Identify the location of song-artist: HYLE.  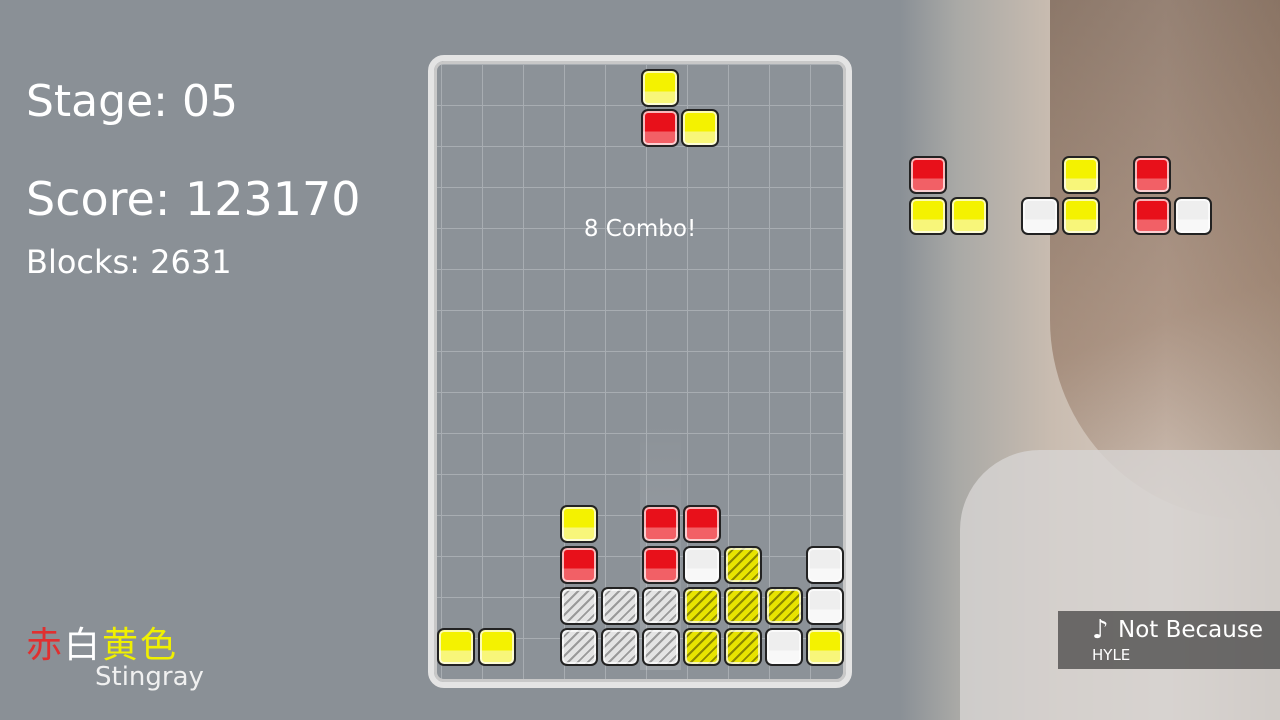
(1111, 655).